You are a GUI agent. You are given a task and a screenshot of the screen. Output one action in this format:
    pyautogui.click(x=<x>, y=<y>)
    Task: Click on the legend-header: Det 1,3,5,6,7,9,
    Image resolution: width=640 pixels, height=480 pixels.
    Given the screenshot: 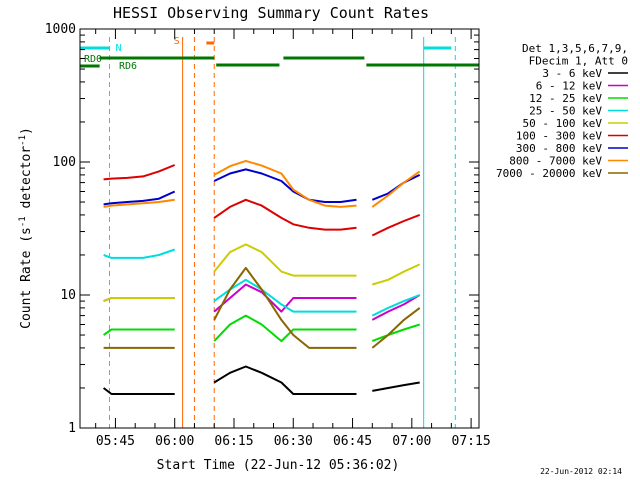 What is the action you would take?
    pyautogui.click(x=575, y=48)
    